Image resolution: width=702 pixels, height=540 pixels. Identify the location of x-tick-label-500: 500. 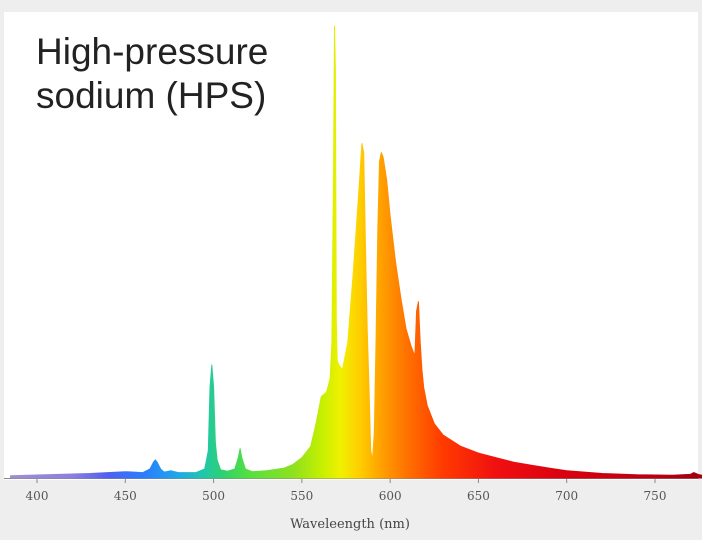
(213, 496).